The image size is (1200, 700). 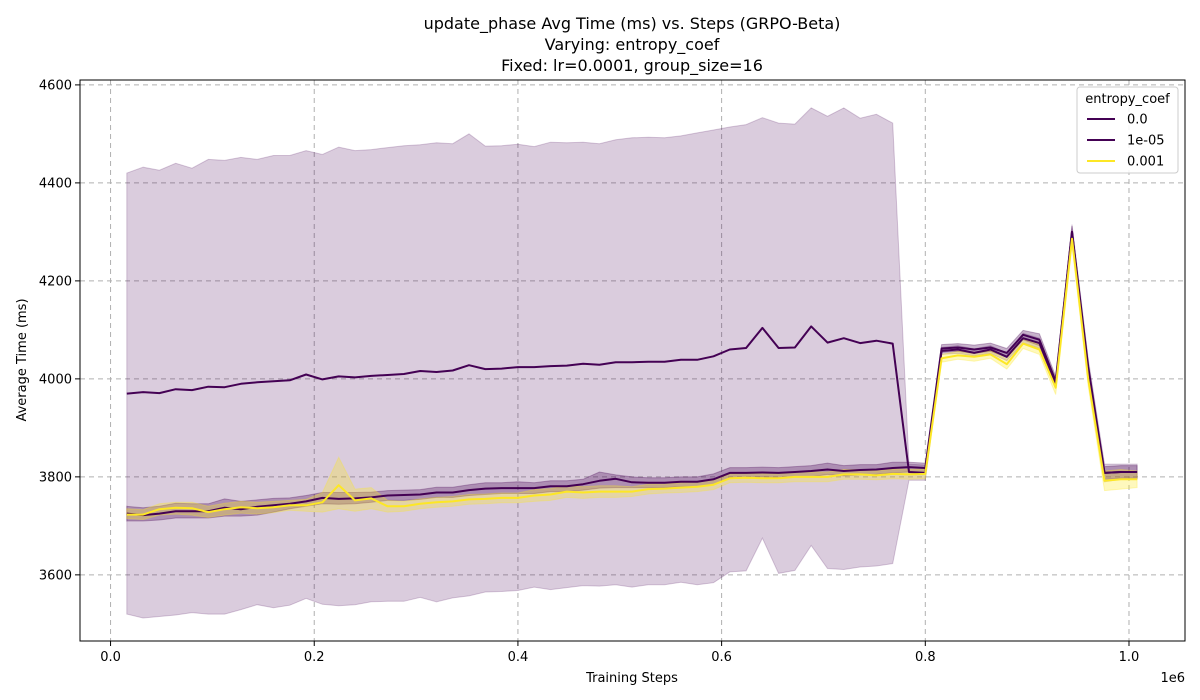 I want to click on legend-box, so click(x=1127, y=130).